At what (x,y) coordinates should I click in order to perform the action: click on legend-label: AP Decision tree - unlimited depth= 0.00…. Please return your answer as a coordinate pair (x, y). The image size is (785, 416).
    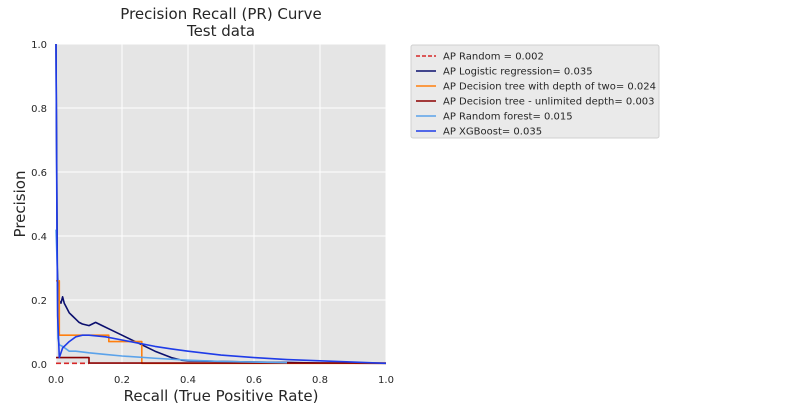
    Looking at the image, I should click on (549, 102).